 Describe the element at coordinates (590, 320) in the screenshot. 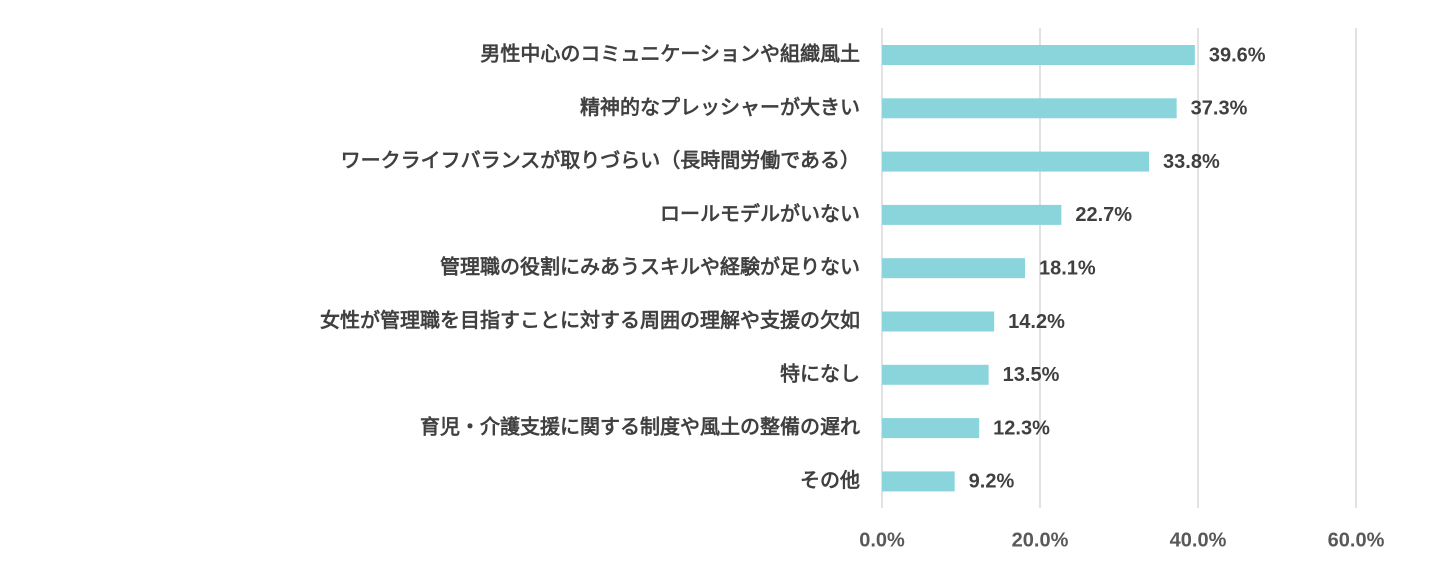

I see `category-label: 女性が管理職を目指すことに対する周囲の理解や支援の欠如` at that location.